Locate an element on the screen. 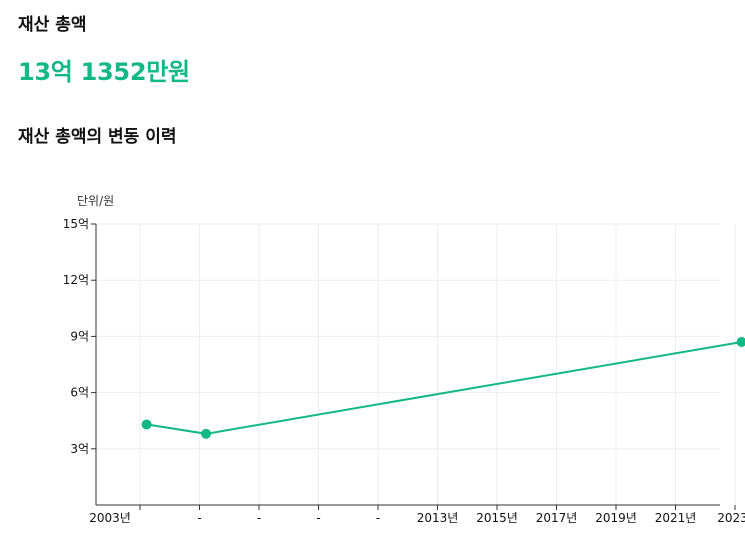  y-tick-label: 12억 is located at coordinates (76, 280).